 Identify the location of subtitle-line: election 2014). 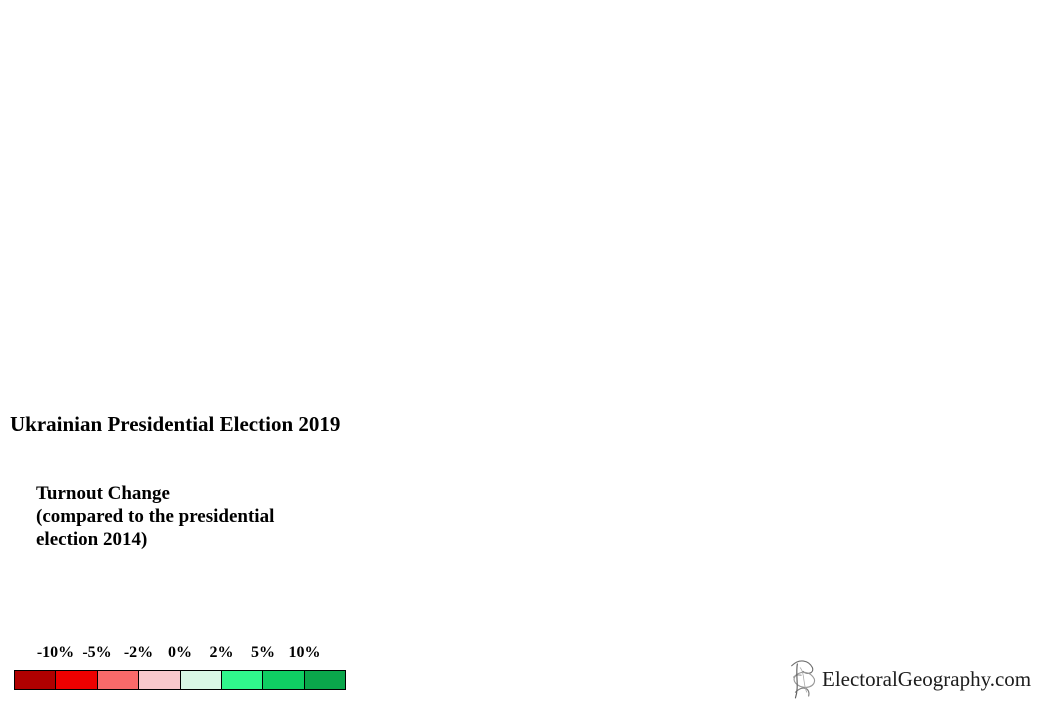
(92, 539).